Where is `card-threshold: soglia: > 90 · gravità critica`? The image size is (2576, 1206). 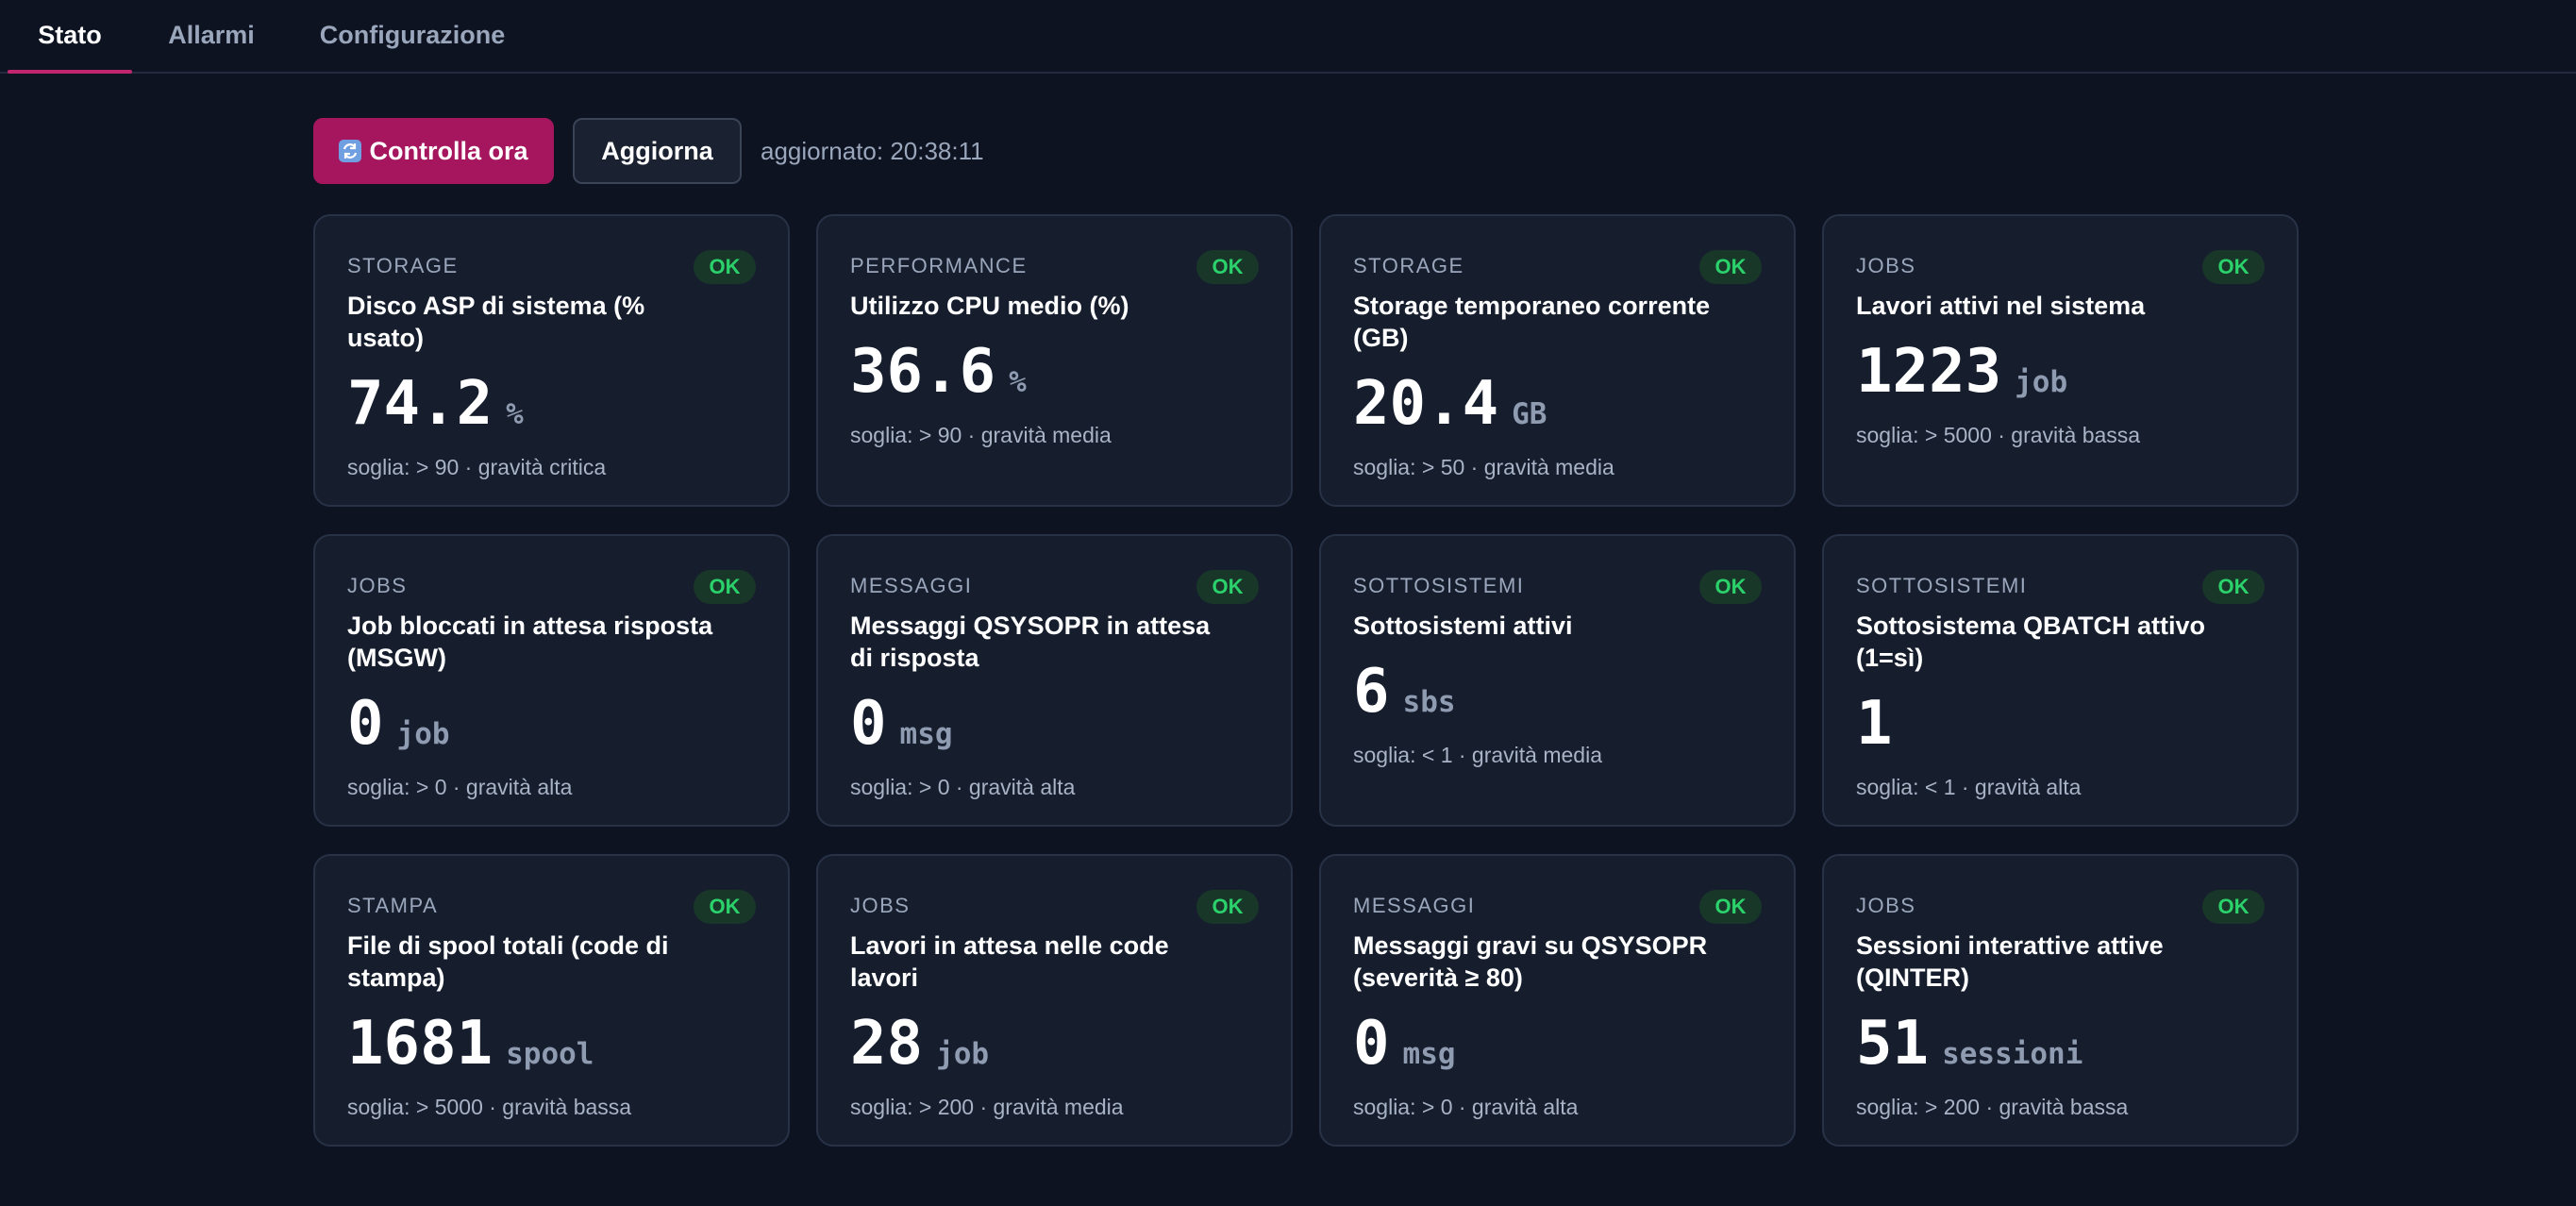
card-threshold: soglia: > 90 · gravità critica is located at coordinates (477, 467).